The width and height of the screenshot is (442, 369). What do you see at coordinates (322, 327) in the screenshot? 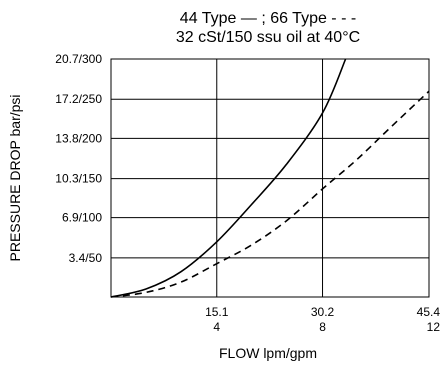
I see `x-tick-label-gpm: 8` at bounding box center [322, 327].